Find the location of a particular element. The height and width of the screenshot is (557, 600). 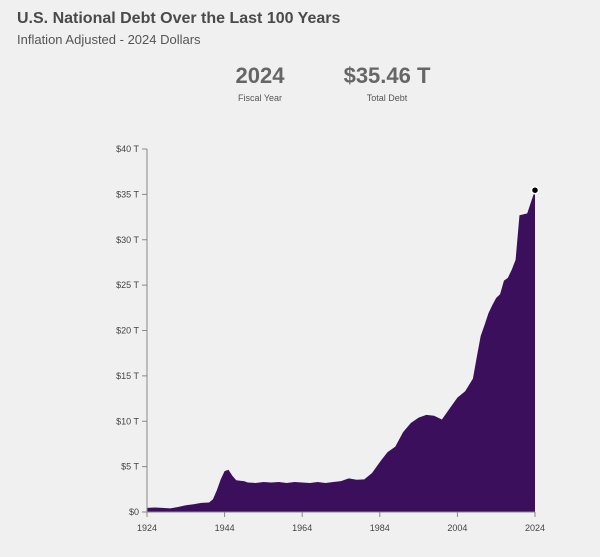

x-tick-label: 1964 is located at coordinates (302, 528).